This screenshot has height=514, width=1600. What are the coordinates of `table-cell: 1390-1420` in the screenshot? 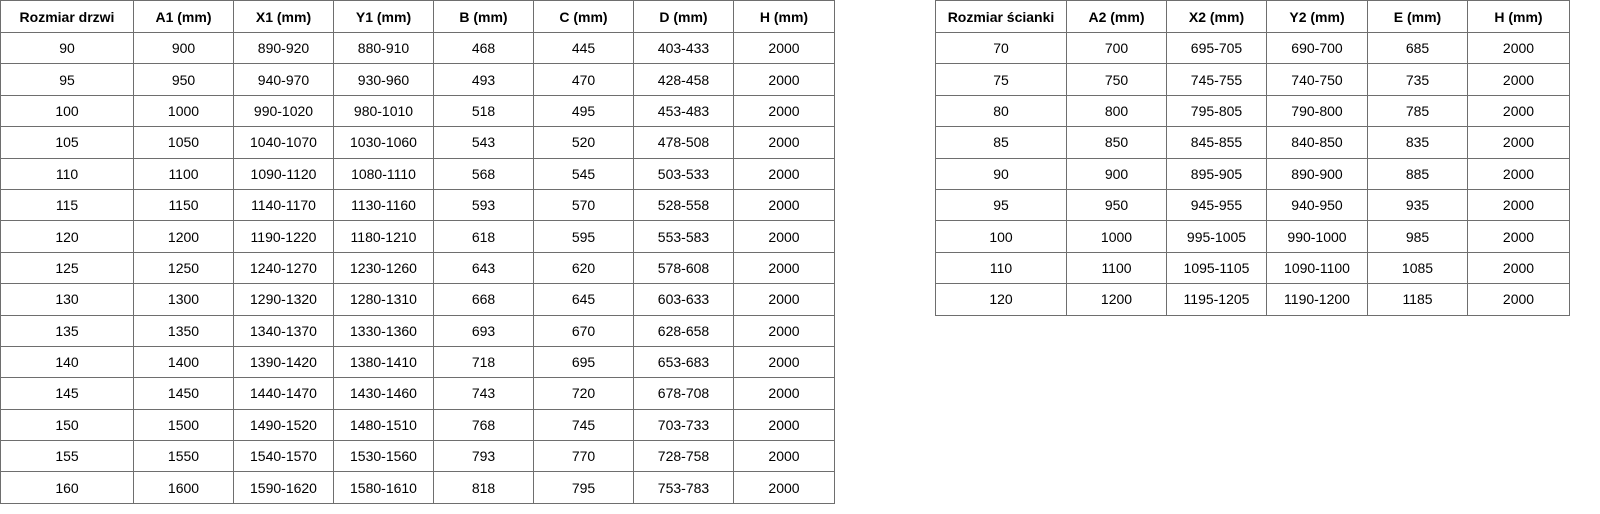 It's located at (283, 362).